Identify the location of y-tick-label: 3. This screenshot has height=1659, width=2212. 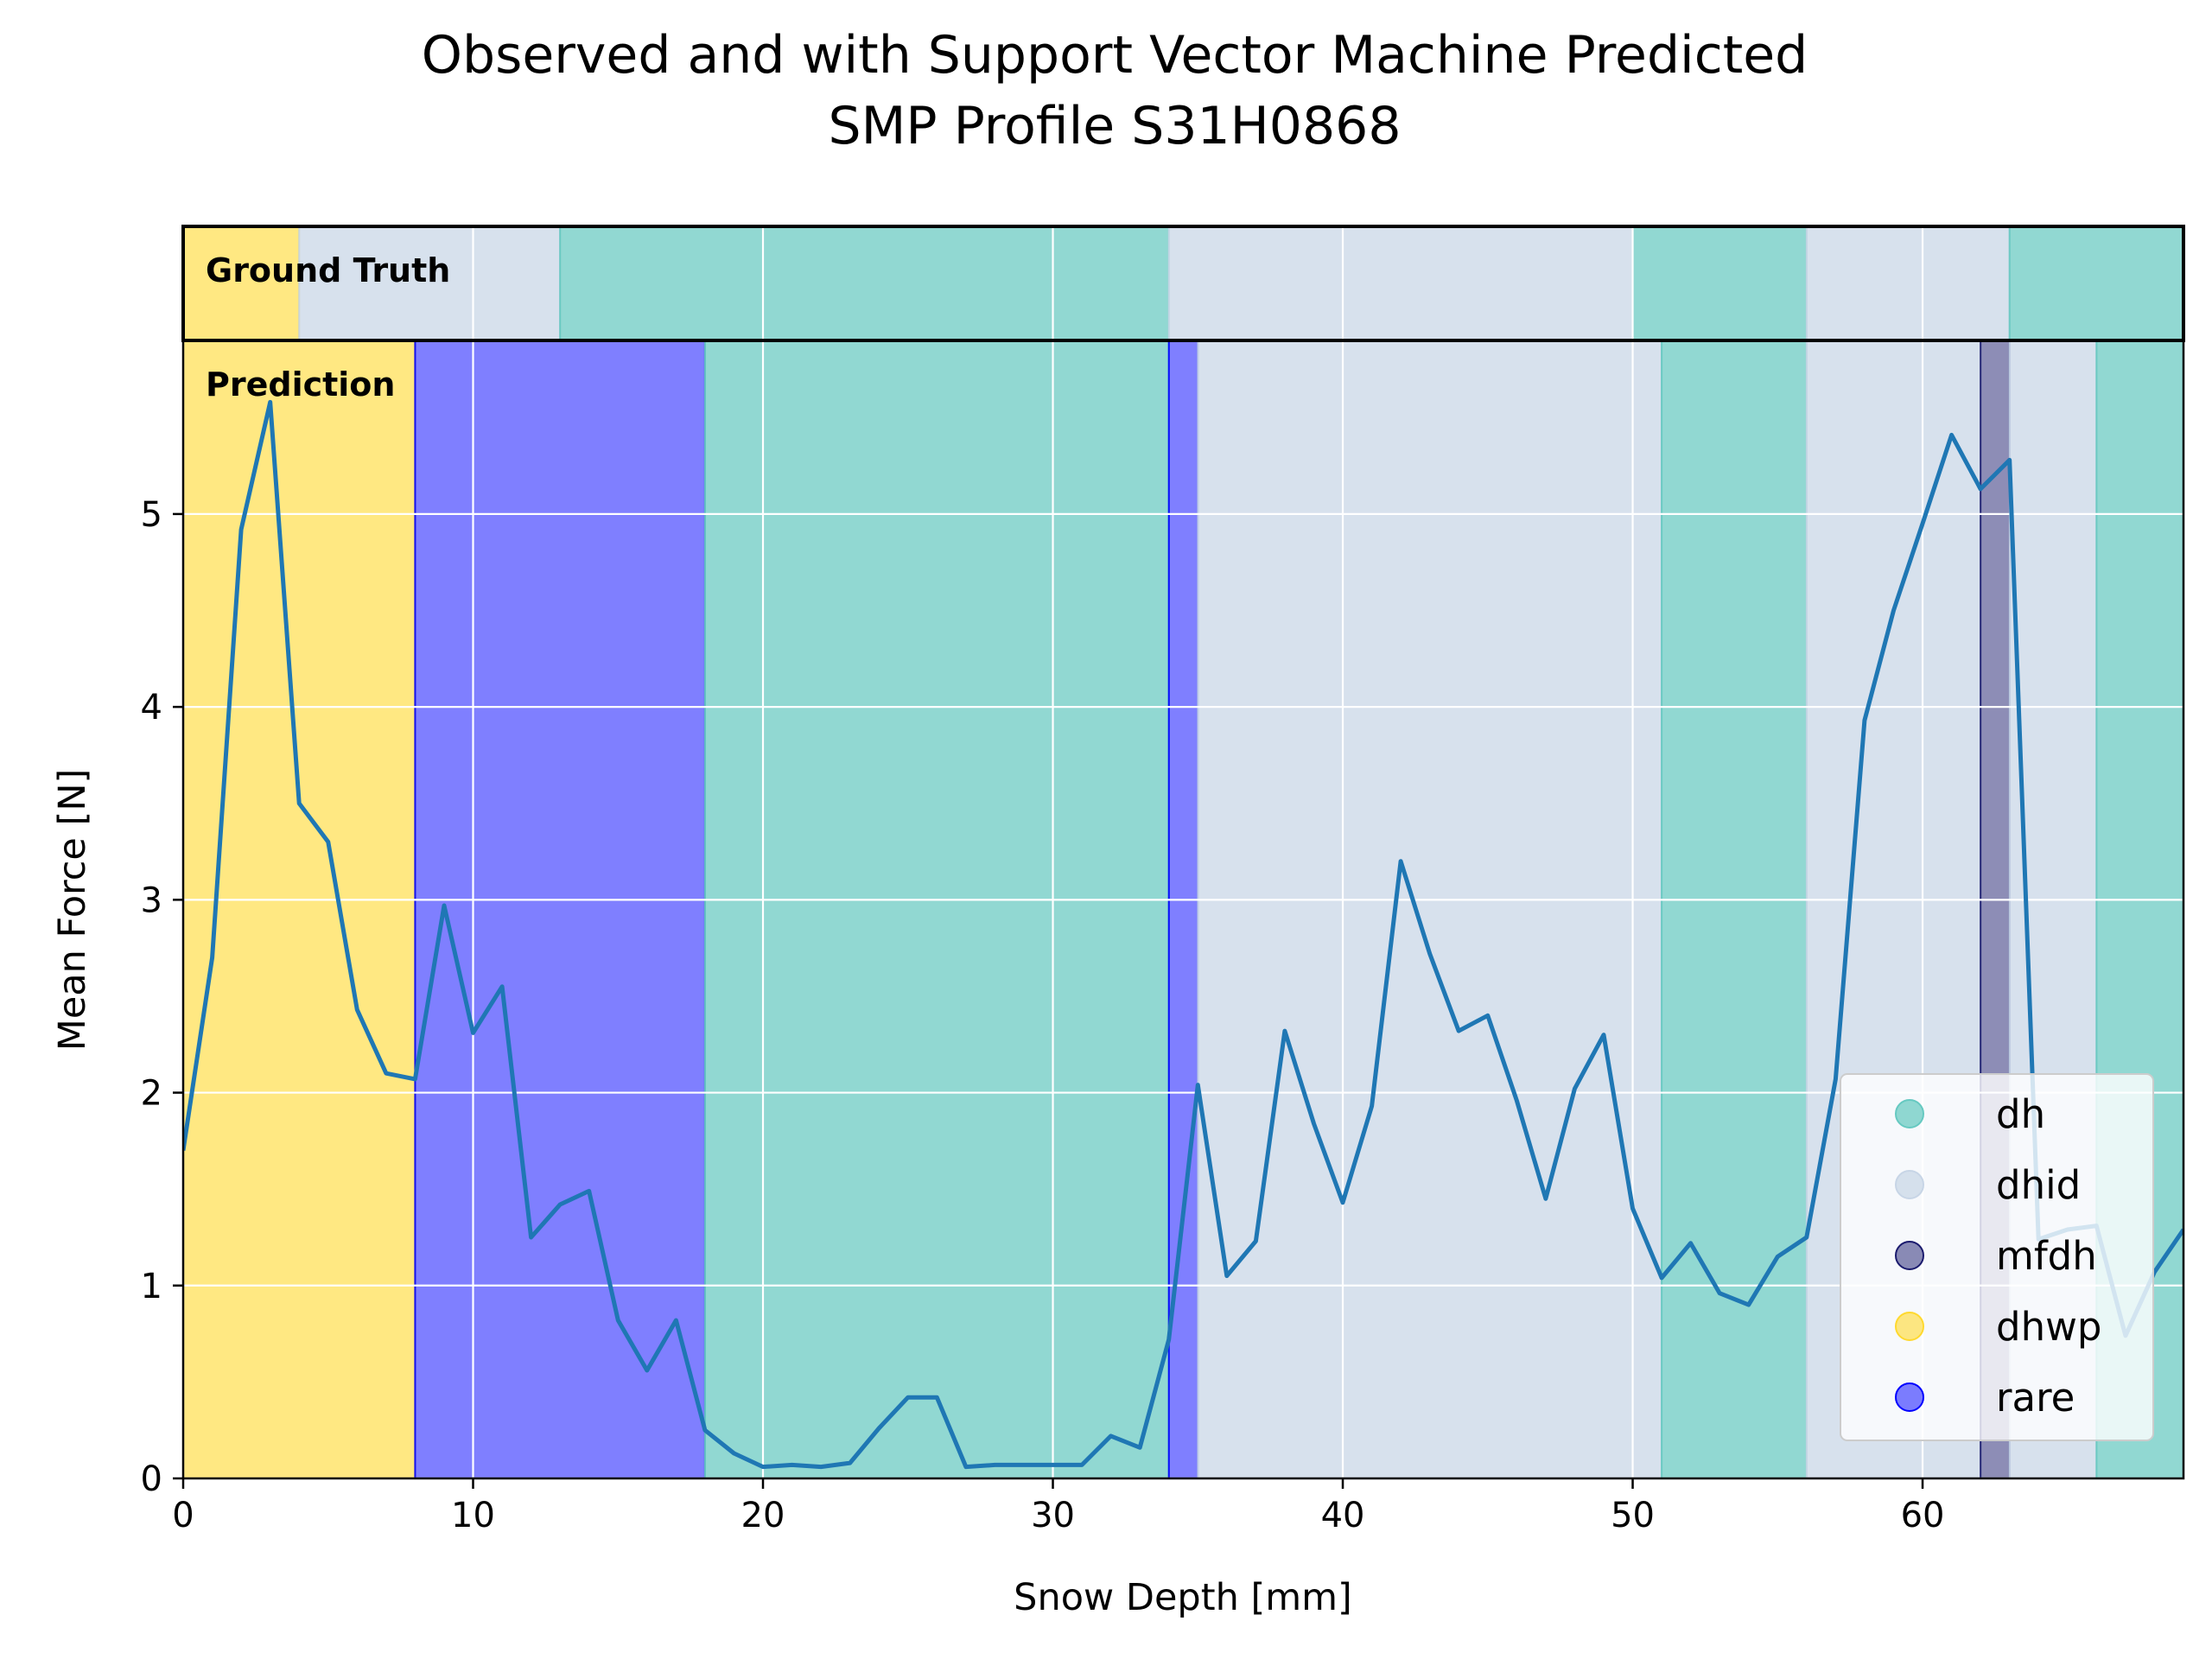
(151, 900).